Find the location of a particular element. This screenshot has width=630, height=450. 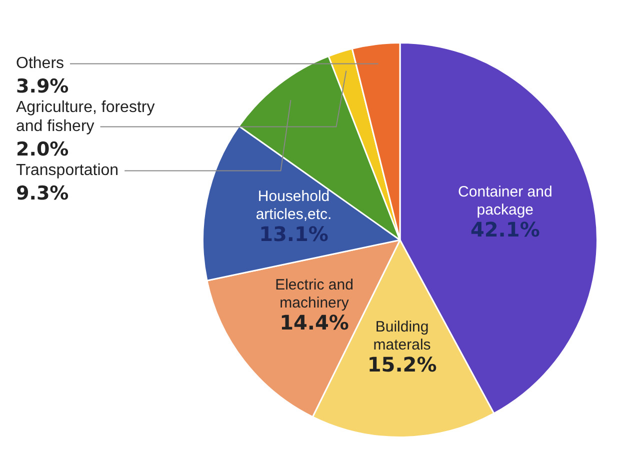

slice-label: Building materals is located at coordinates (402, 336).